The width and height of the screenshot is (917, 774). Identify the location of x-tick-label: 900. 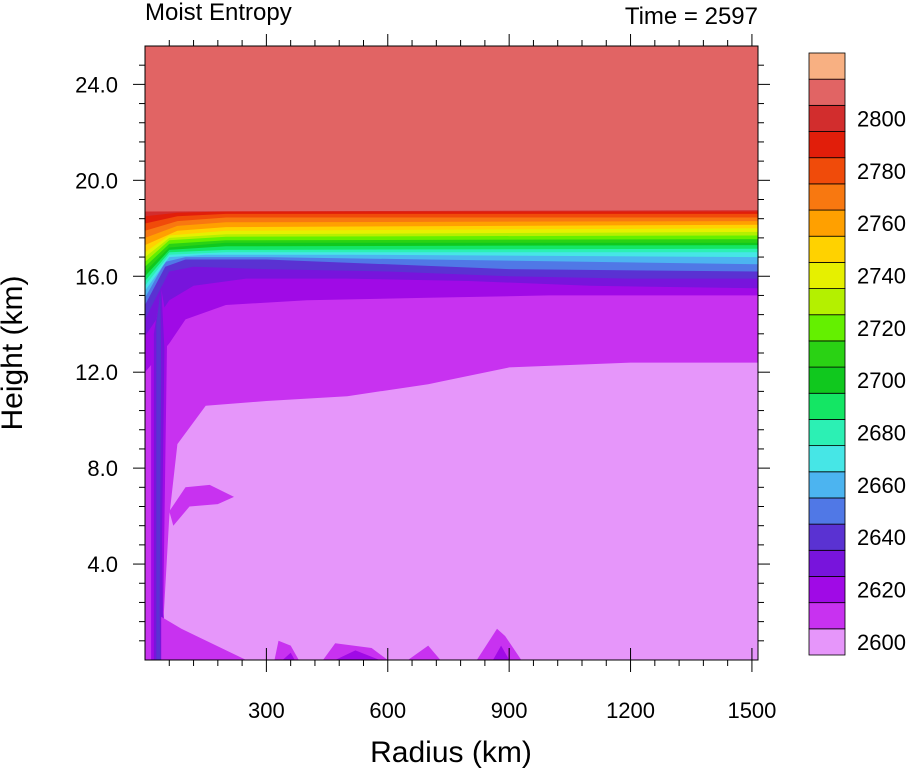
(509, 710).